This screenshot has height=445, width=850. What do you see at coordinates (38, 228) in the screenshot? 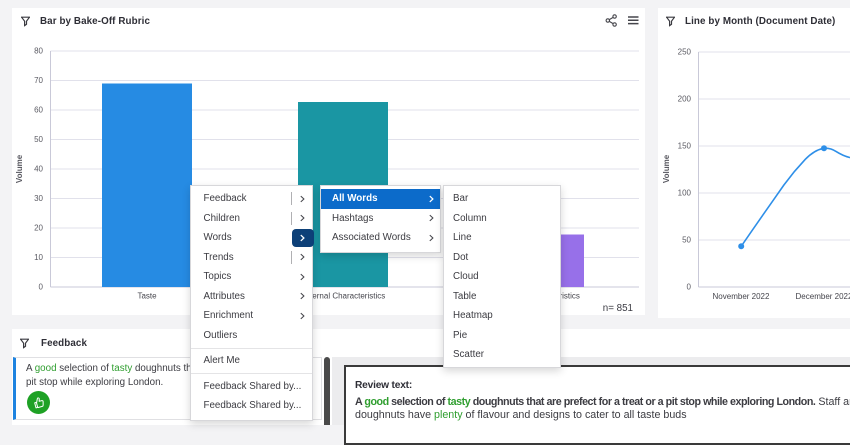
I see `svg-text: 20` at bounding box center [38, 228].